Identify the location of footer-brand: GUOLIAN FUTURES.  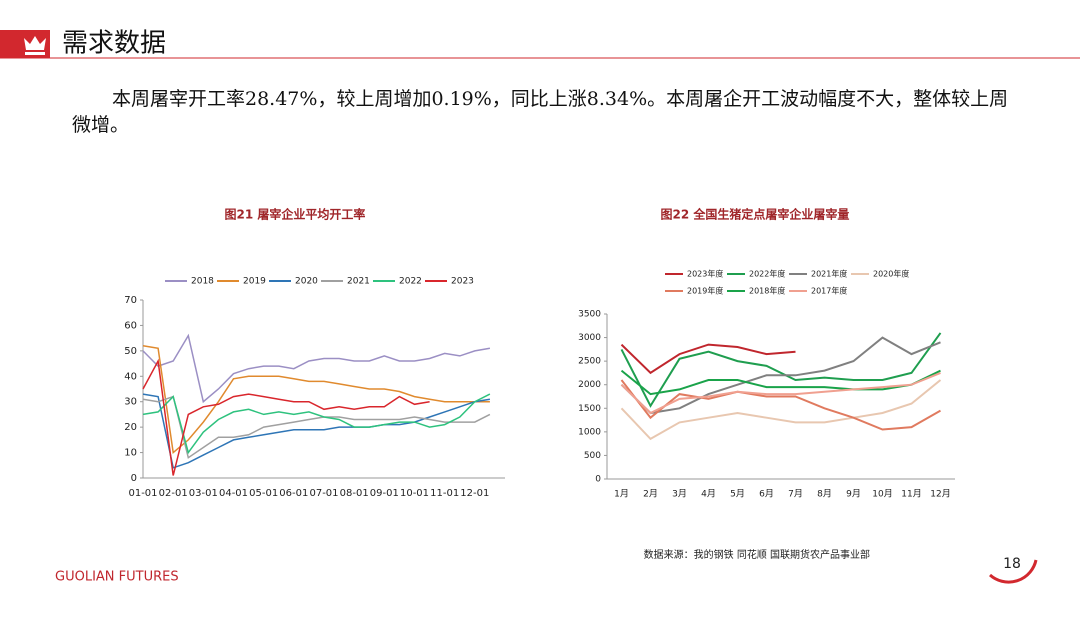
(117, 577).